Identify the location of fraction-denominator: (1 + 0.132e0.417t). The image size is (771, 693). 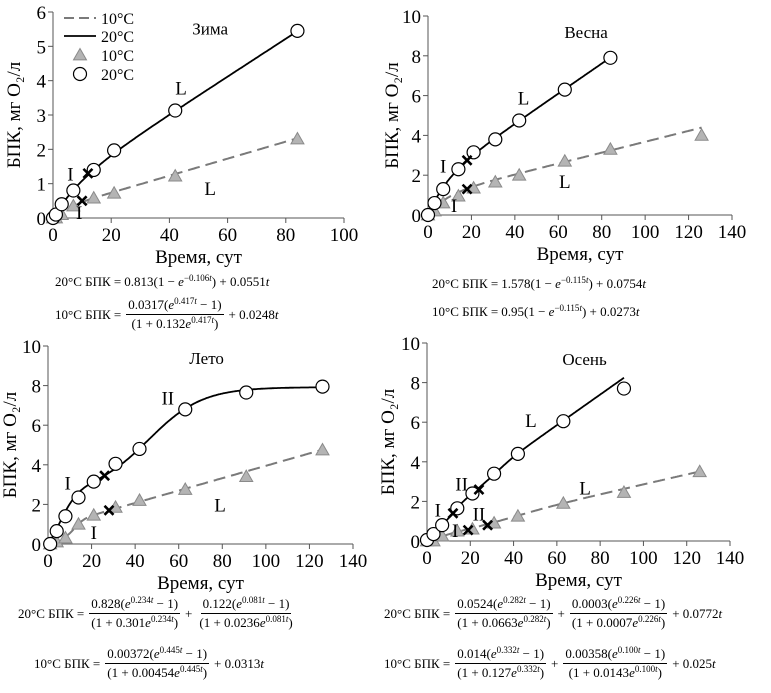
(175, 323).